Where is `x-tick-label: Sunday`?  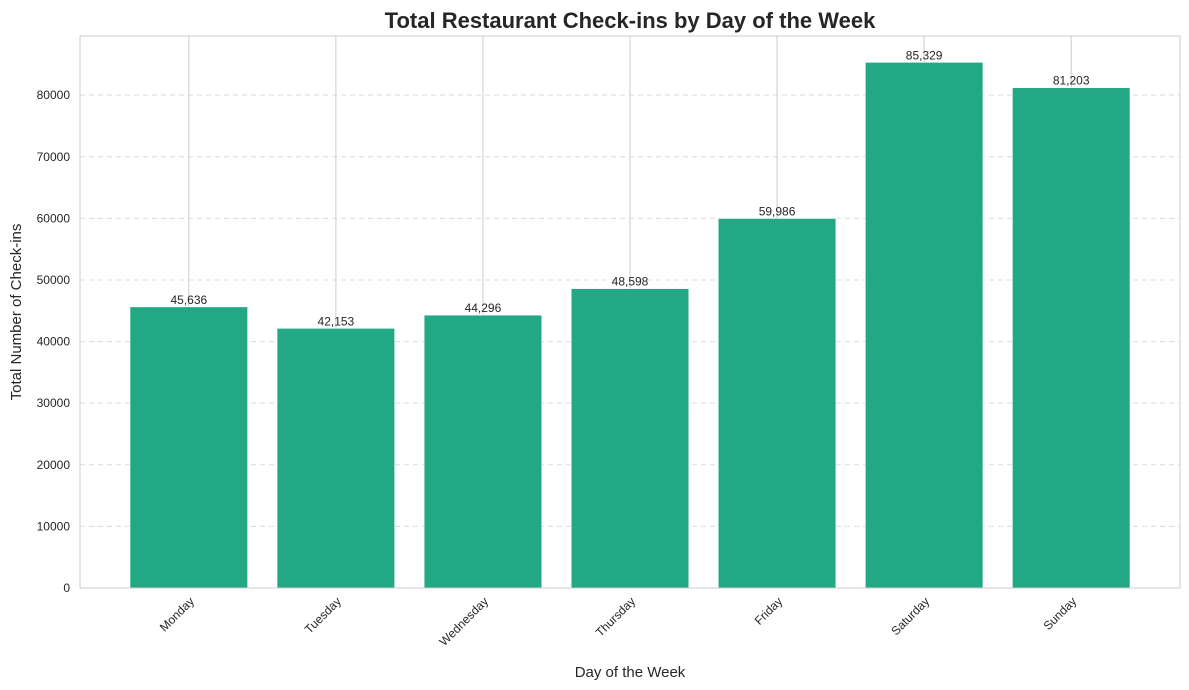
x-tick-label: Sunday is located at coordinates (1060, 613).